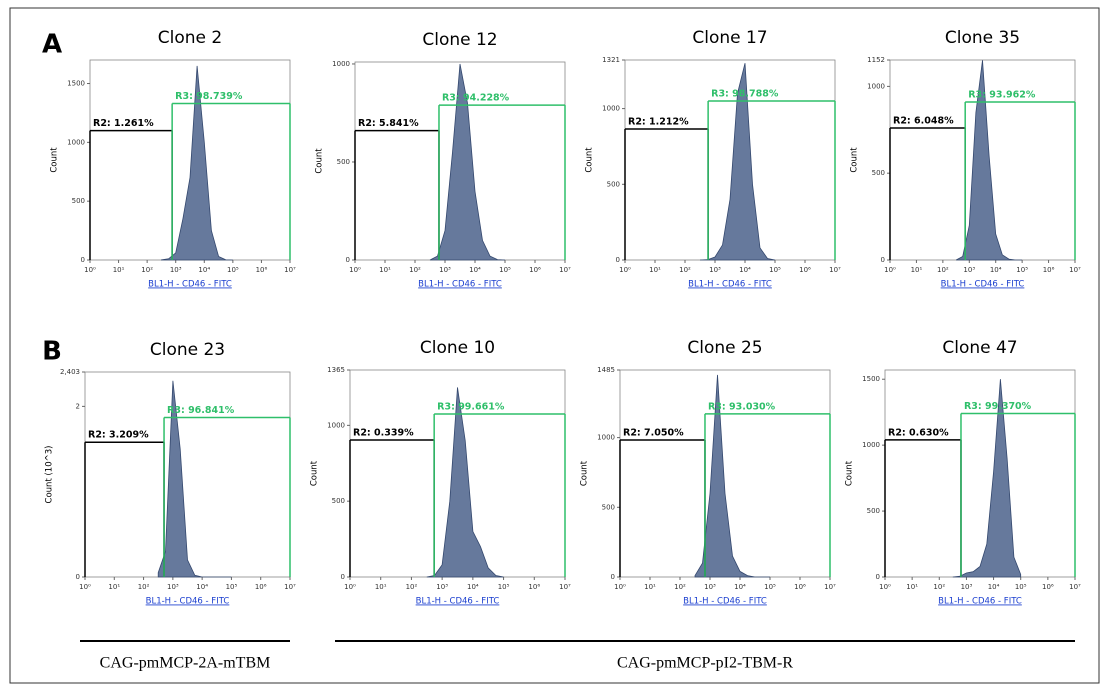 Image resolution: width=1109 pixels, height=690 pixels. Describe the element at coordinates (187, 350) in the screenshot. I see `chart-title: Clone 23` at that location.